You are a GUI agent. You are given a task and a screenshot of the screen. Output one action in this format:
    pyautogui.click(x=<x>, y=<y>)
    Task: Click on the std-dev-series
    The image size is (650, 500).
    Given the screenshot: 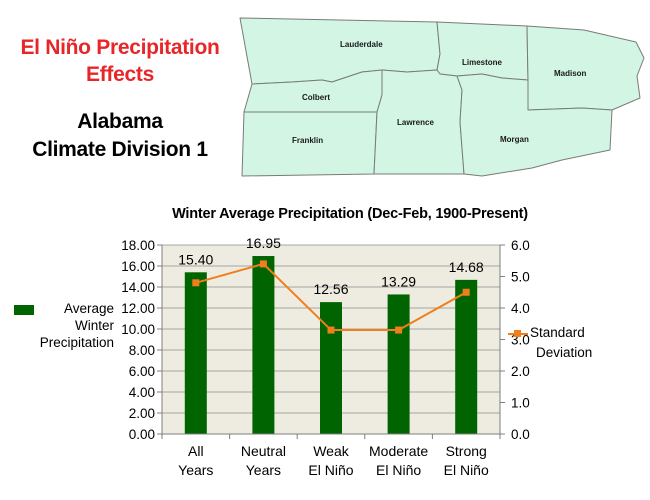 What is the action you would take?
    pyautogui.click(x=331, y=297)
    